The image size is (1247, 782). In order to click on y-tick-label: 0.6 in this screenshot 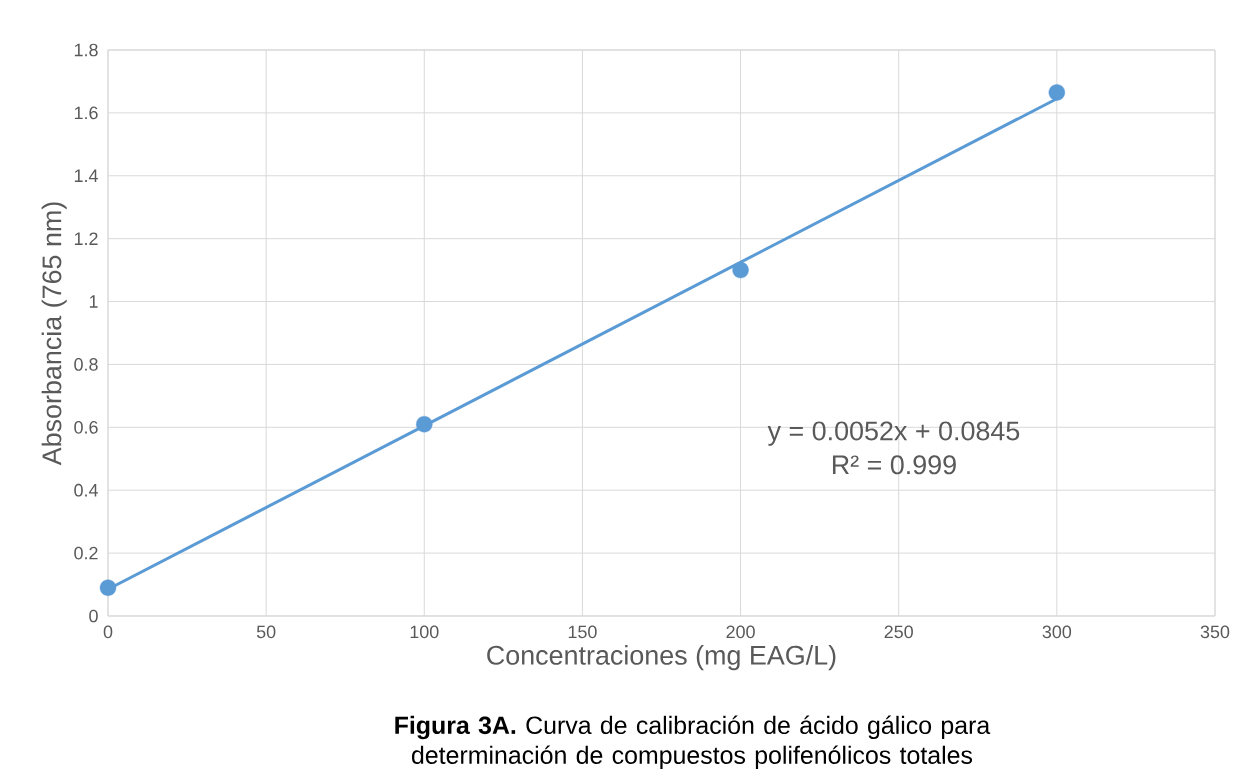, I will do `click(86, 427)`.